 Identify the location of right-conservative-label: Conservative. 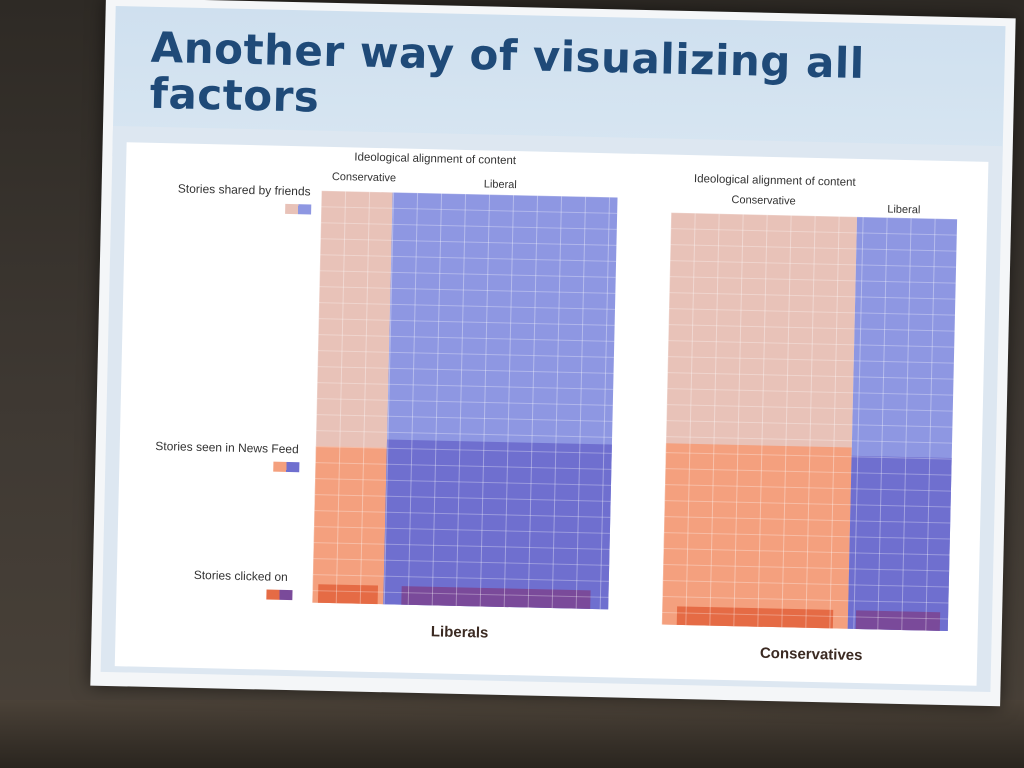
(763, 201).